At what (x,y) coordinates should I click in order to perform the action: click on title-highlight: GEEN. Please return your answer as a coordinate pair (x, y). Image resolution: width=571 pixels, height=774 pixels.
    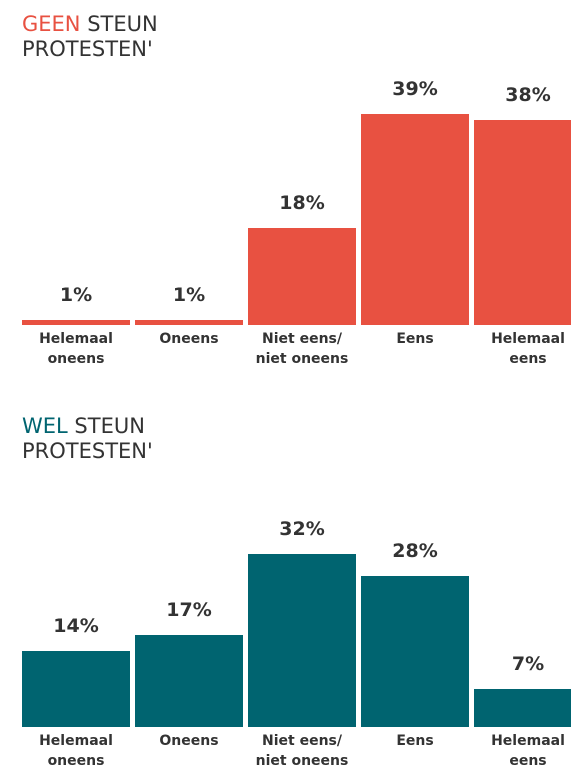
    Looking at the image, I should click on (51, 24).